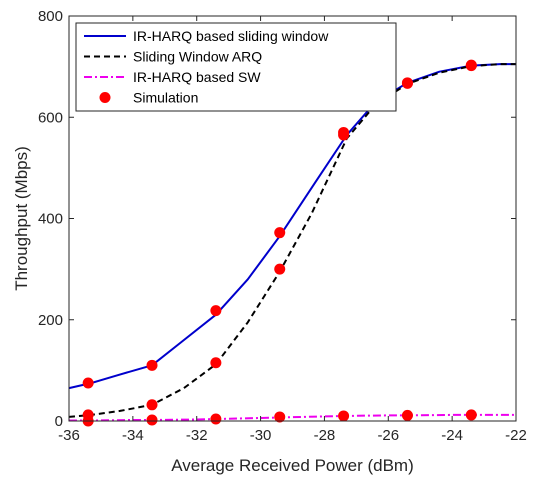  I want to click on x-tick-label: -36, so click(69, 435).